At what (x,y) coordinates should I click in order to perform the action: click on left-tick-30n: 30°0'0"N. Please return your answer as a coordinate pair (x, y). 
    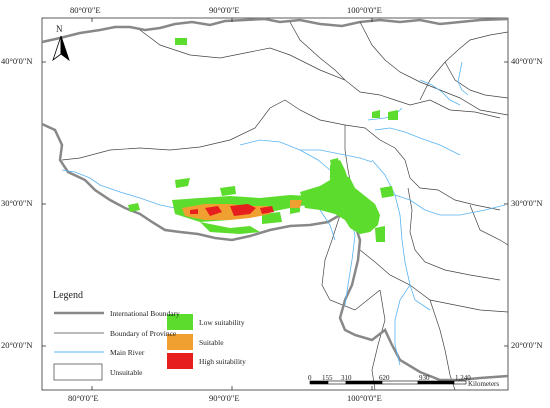
    Looking at the image, I should click on (17, 203).